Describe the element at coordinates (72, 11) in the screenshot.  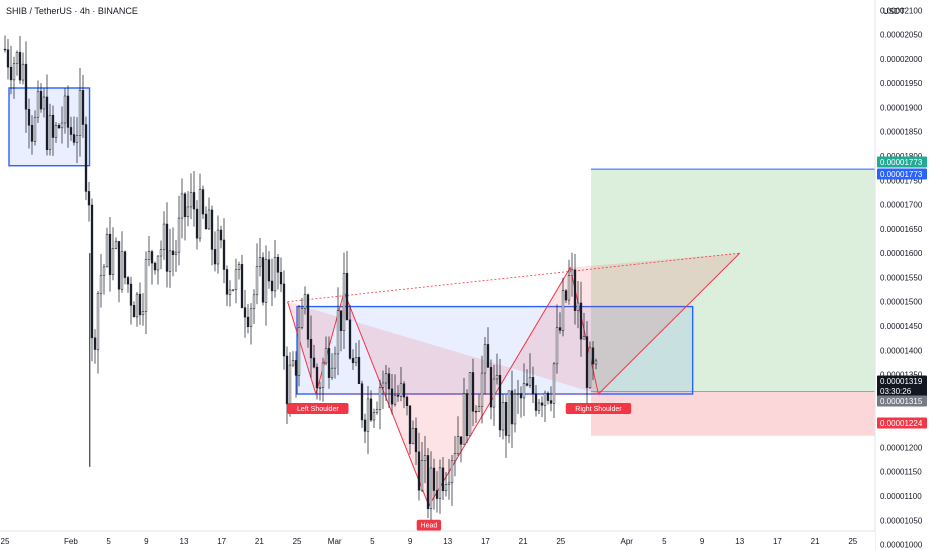
I see `chart-title: SHIB / TetherUS · 4h · BINANCE` at that location.